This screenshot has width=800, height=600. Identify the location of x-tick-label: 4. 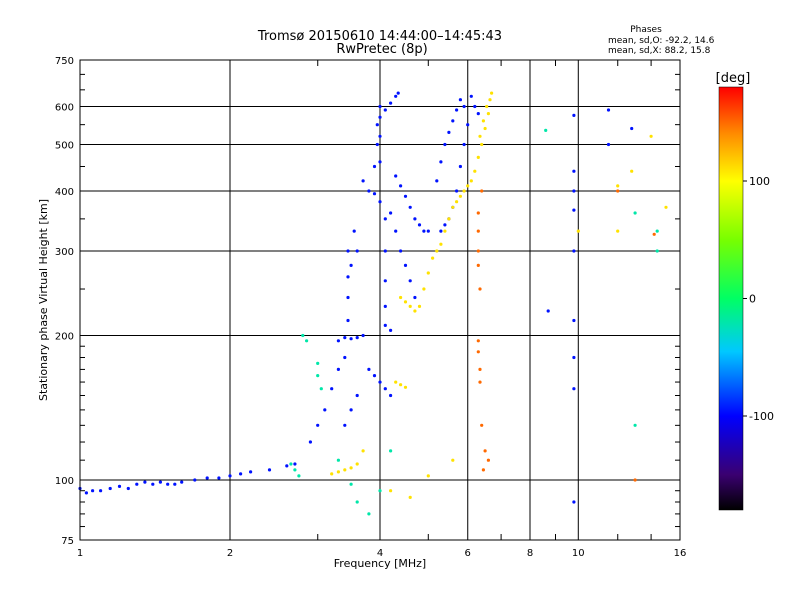
(380, 553).